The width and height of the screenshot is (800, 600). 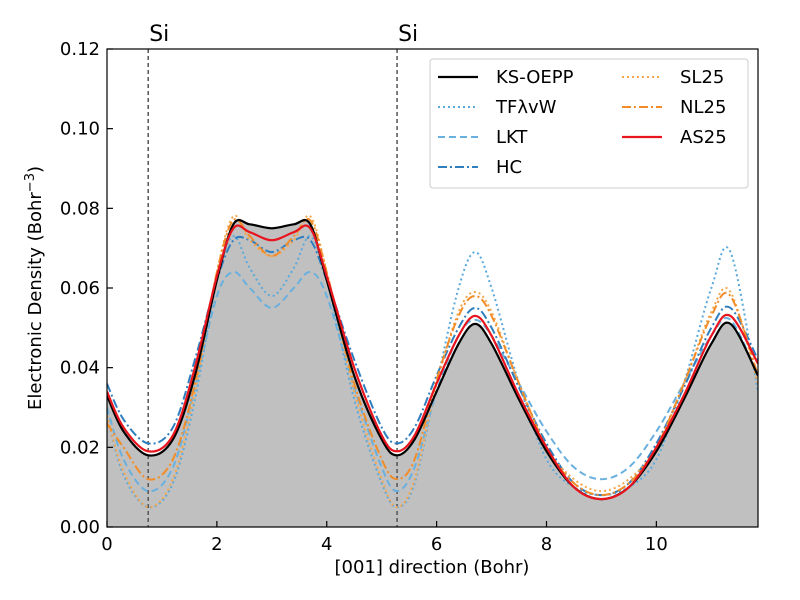 I want to click on y-tick-label: 0.08, so click(x=80, y=208).